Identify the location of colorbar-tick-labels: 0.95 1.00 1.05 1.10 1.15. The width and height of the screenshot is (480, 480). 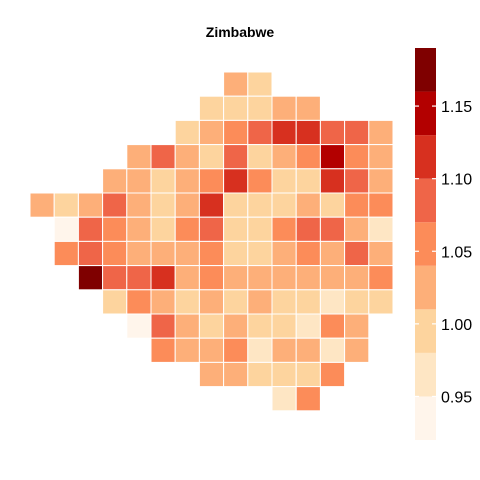
(456, 252).